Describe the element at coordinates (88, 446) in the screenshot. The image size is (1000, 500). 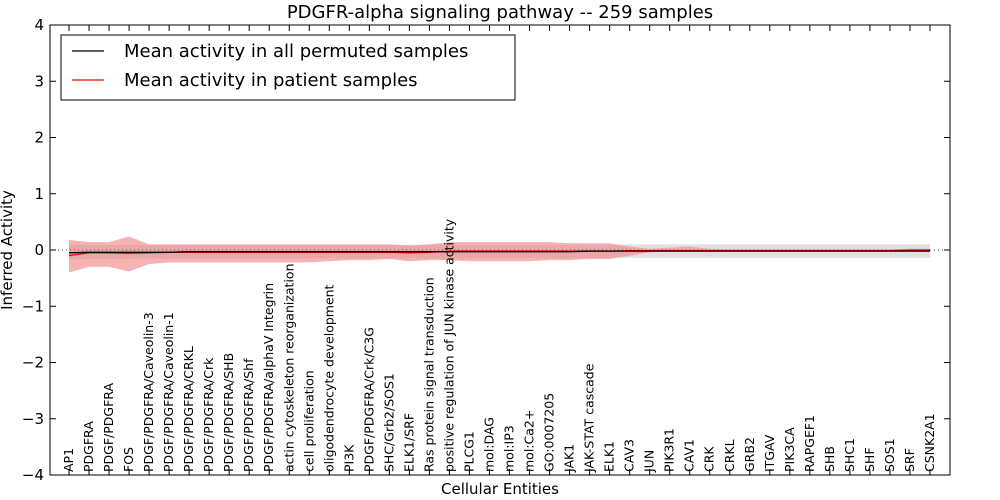
I see `x-tick-label: PDGFRA` at that location.